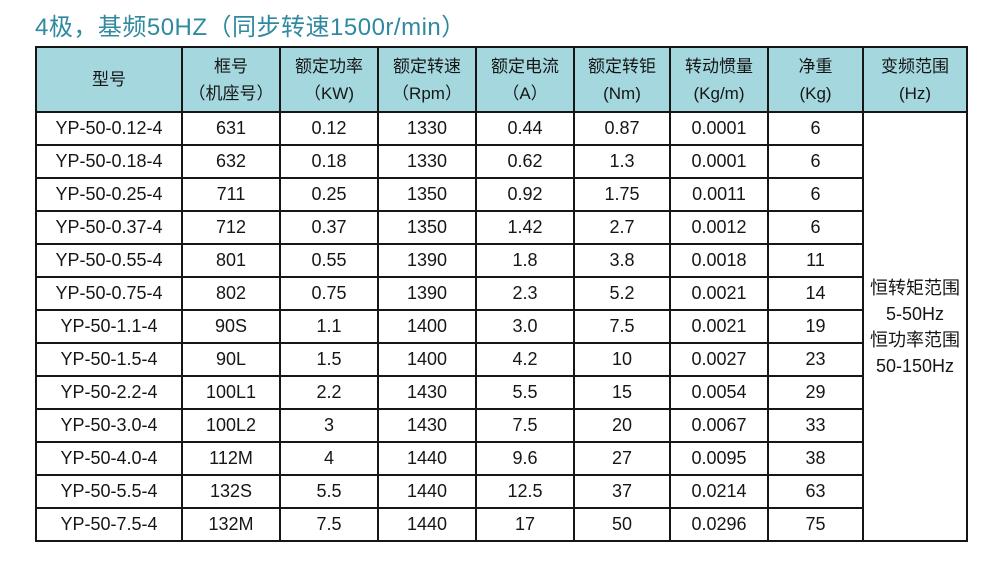  I want to click on table-row: YP-50-4.0-4 112M 4 1440 9.6 27 0.0095 38, so click(501, 458).